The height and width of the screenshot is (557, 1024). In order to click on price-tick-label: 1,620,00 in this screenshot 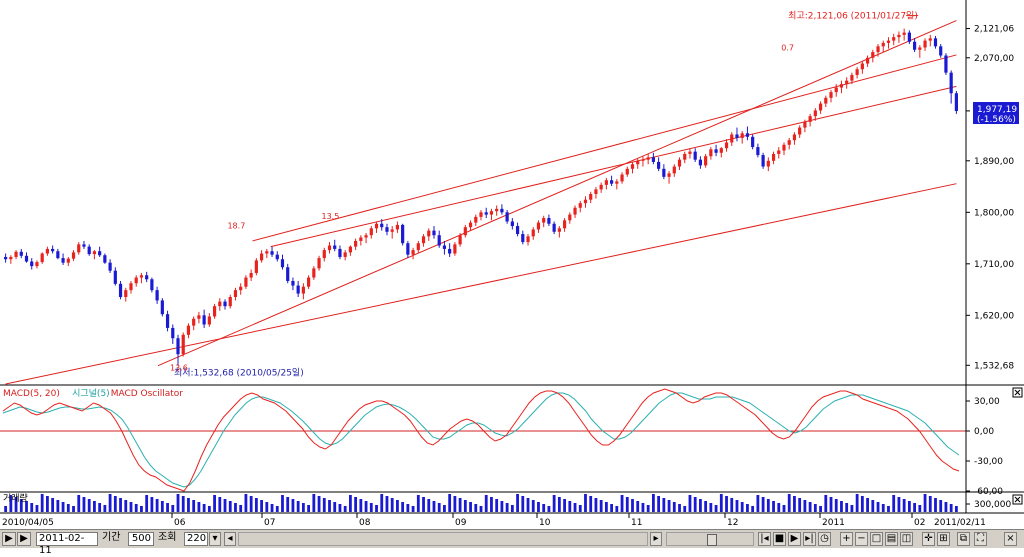, I will do `click(994, 316)`.